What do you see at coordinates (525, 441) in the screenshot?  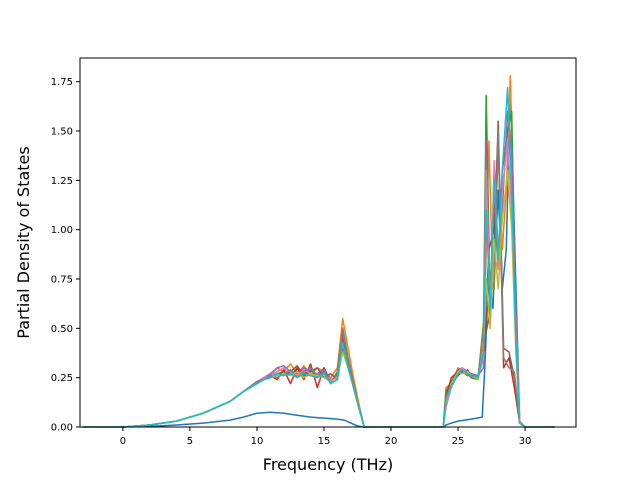 I see `x-tick-label: 30` at bounding box center [525, 441].